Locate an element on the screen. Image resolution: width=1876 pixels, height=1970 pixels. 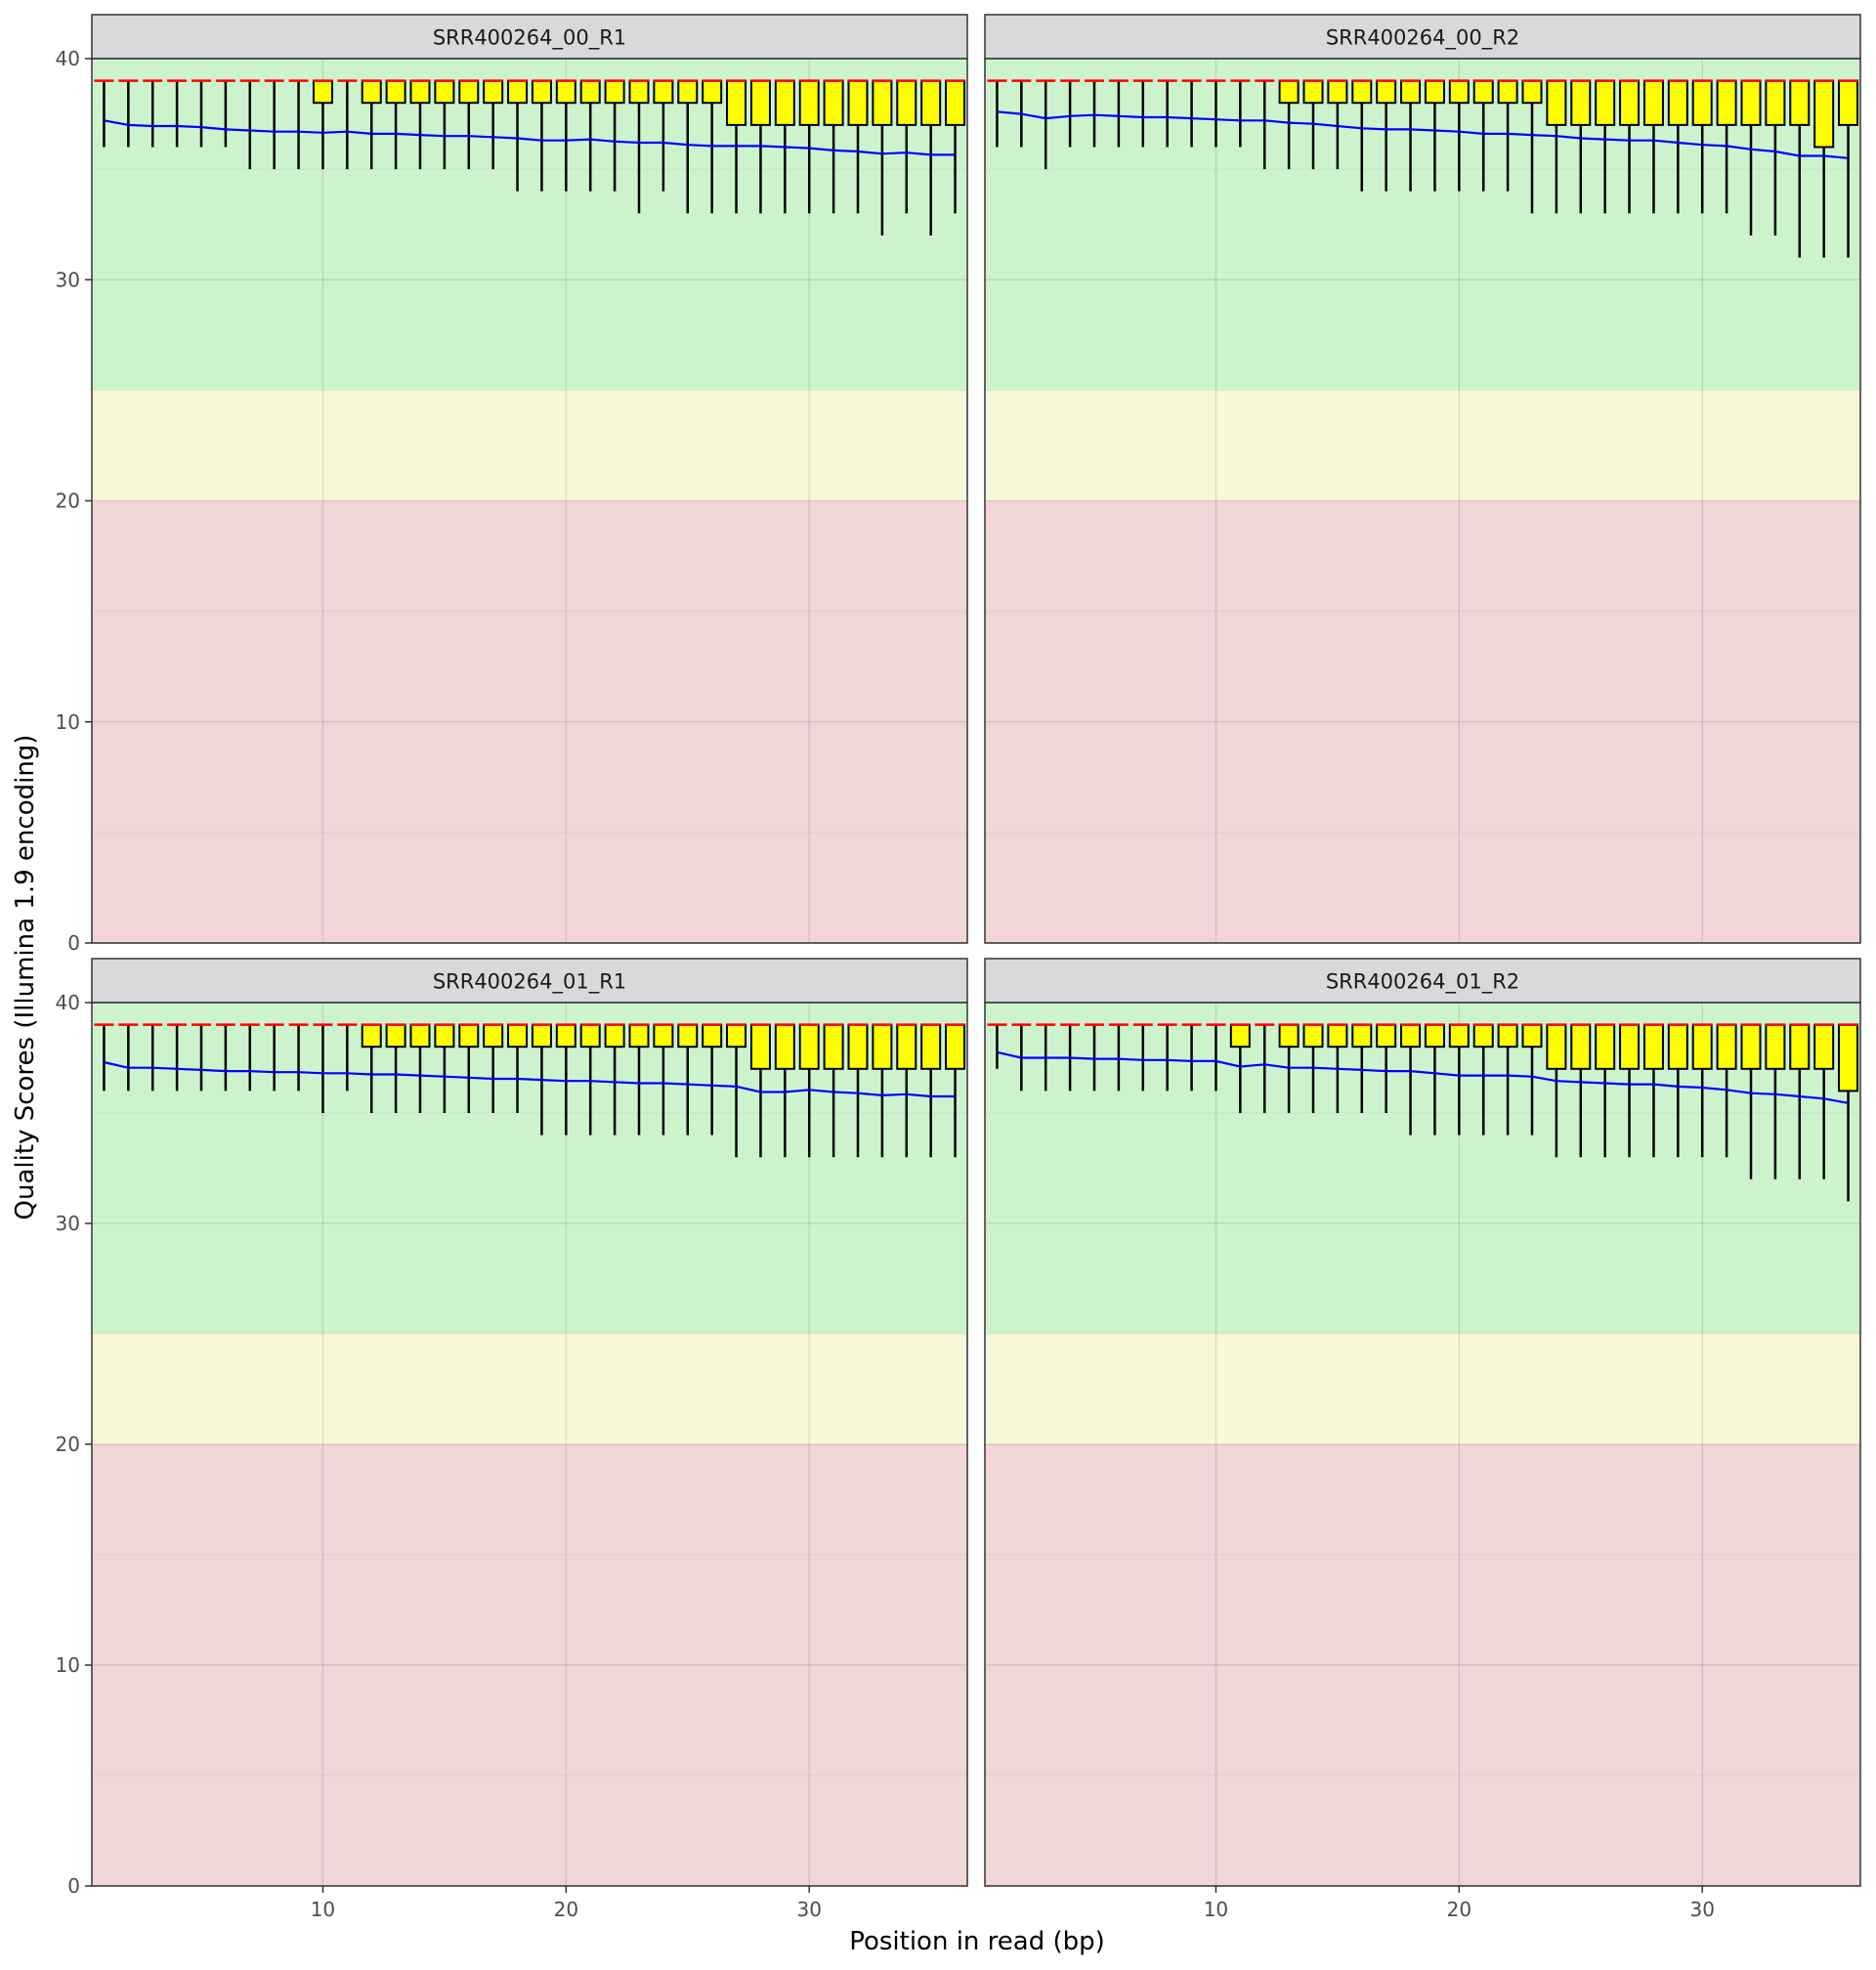
y-axis-label: Quality Scores (Illumina 1.9 encoding) is located at coordinates (25, 978).